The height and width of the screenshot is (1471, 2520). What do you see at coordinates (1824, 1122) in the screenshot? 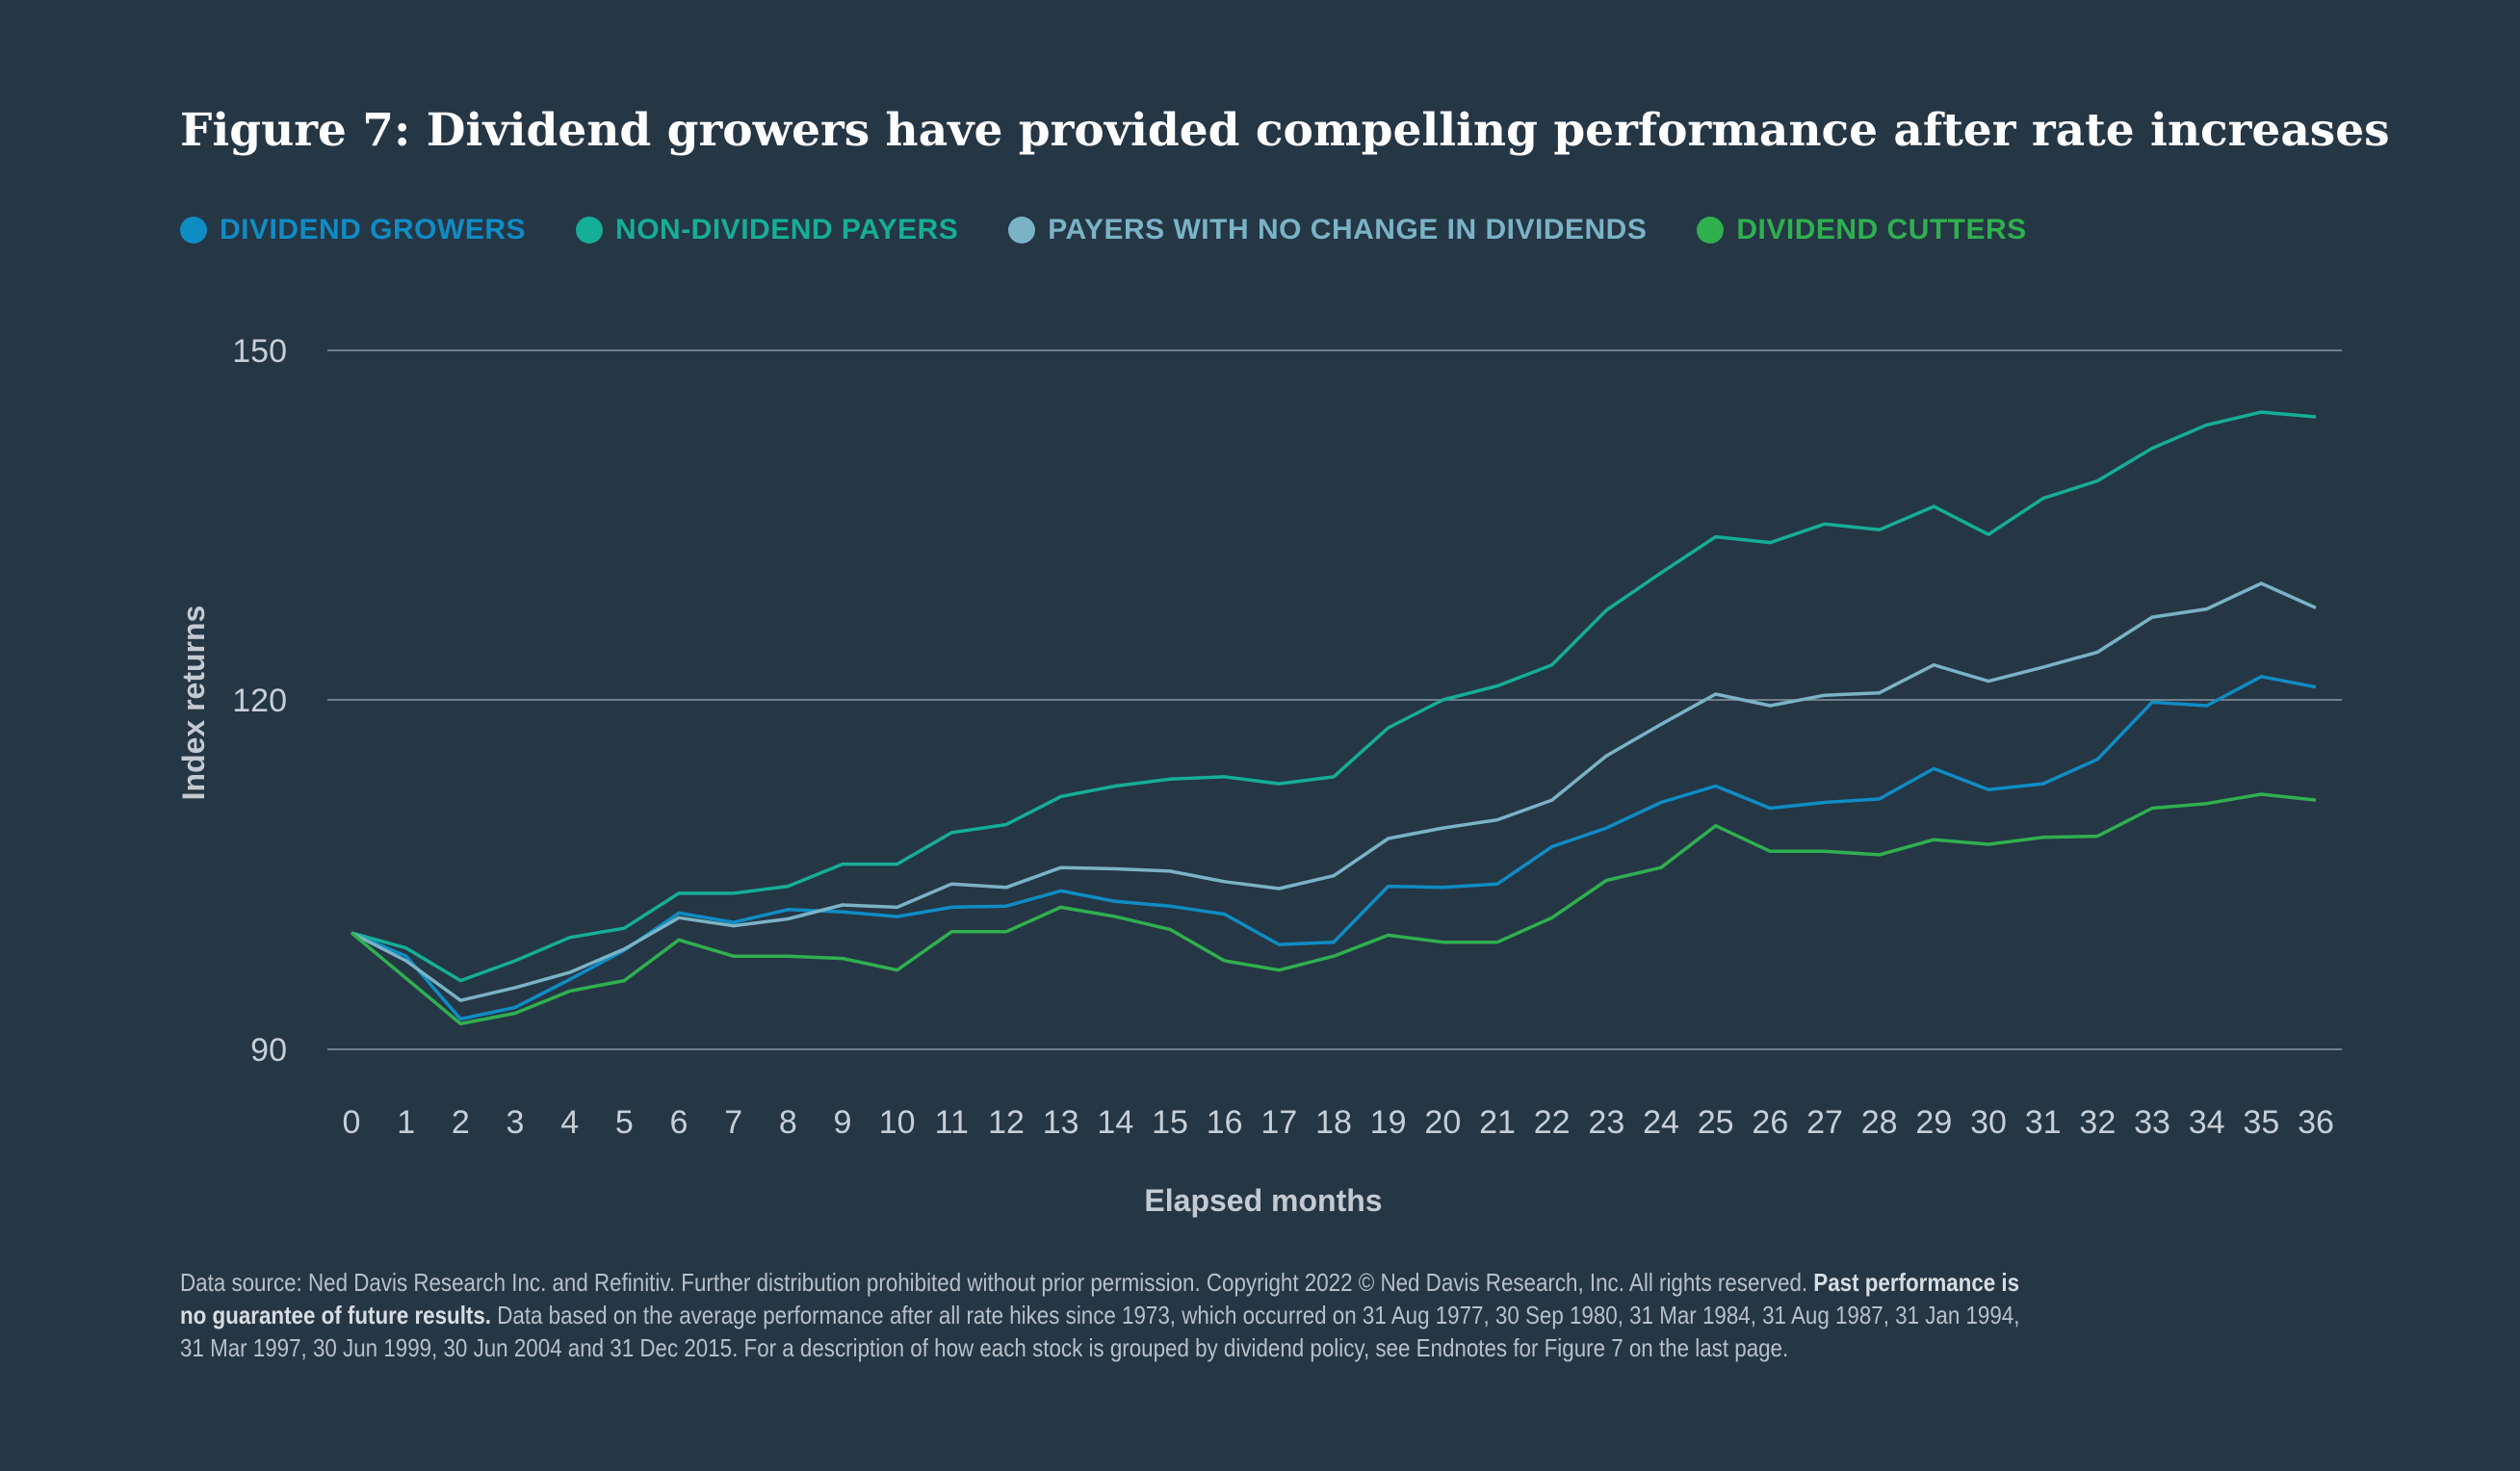
I see `x-tick-label: 27` at bounding box center [1824, 1122].